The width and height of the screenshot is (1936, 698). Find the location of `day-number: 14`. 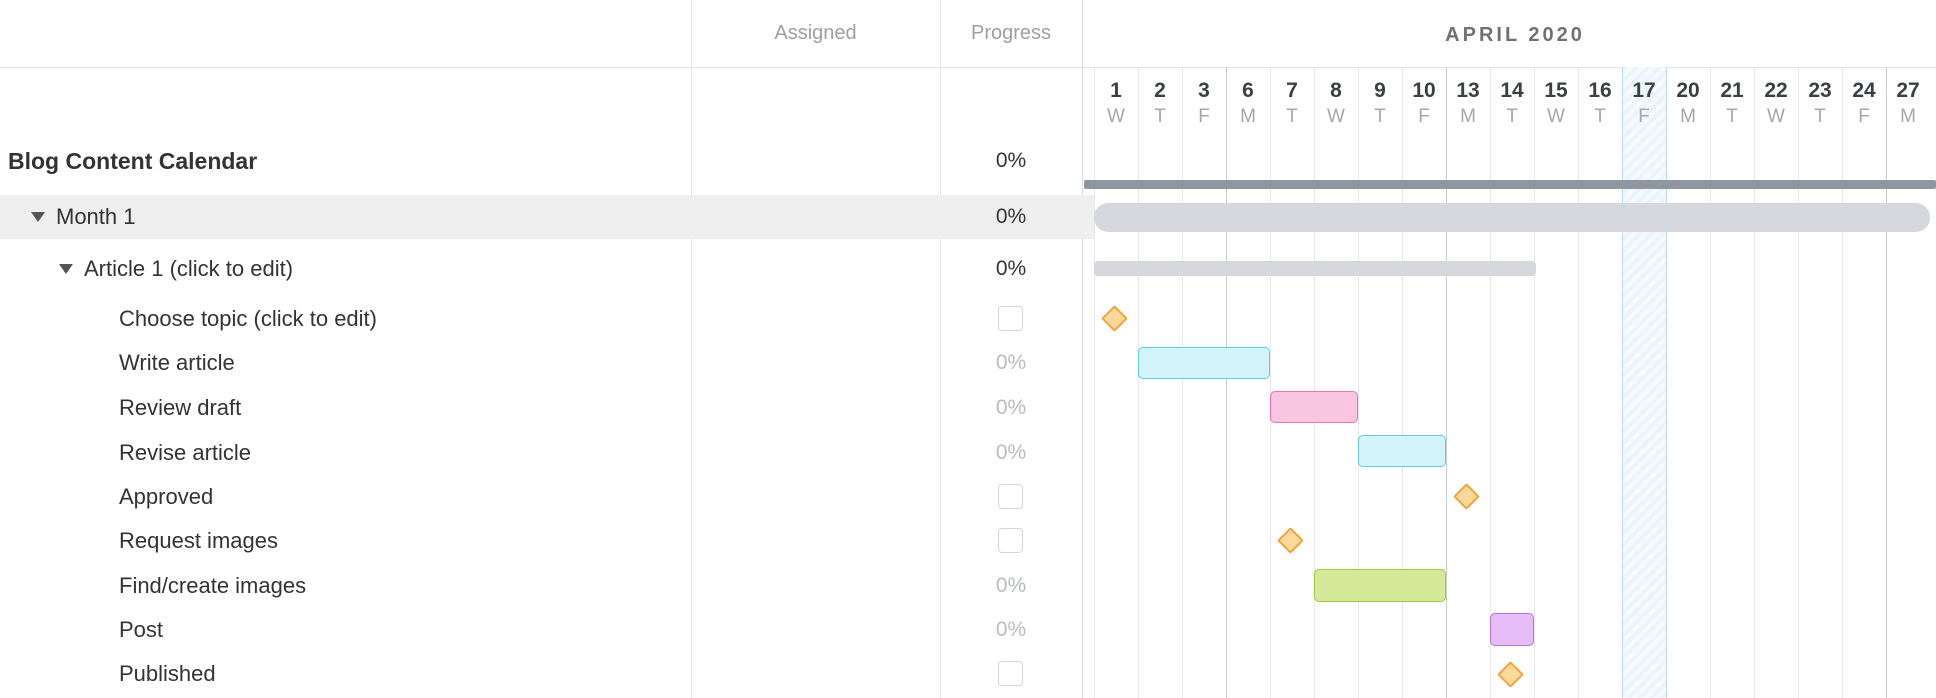

day-number: 14 is located at coordinates (1512, 90).